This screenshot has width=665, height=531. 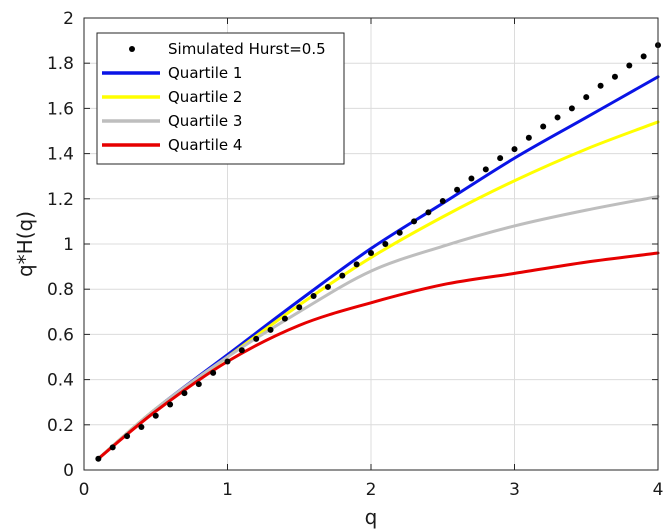 What do you see at coordinates (84, 490) in the screenshot?
I see `x-tick-label: 0` at bounding box center [84, 490].